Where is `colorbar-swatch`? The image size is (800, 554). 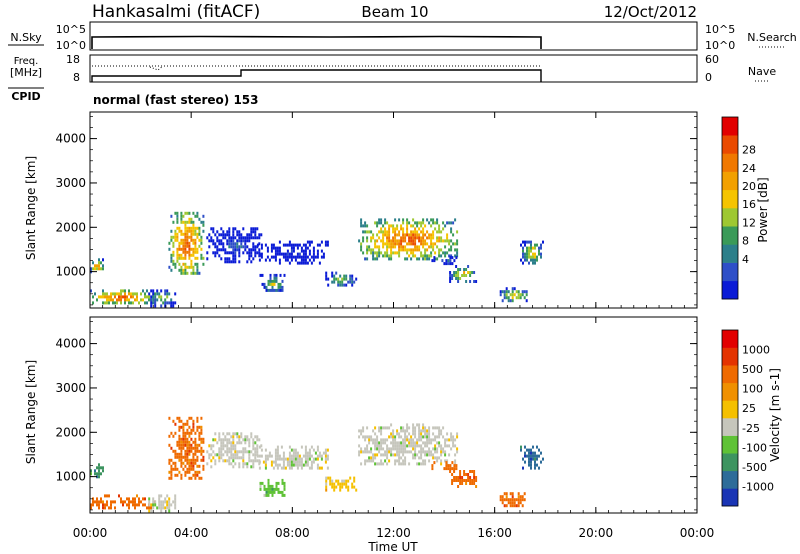
colorbar-swatch is located at coordinates (730, 391).